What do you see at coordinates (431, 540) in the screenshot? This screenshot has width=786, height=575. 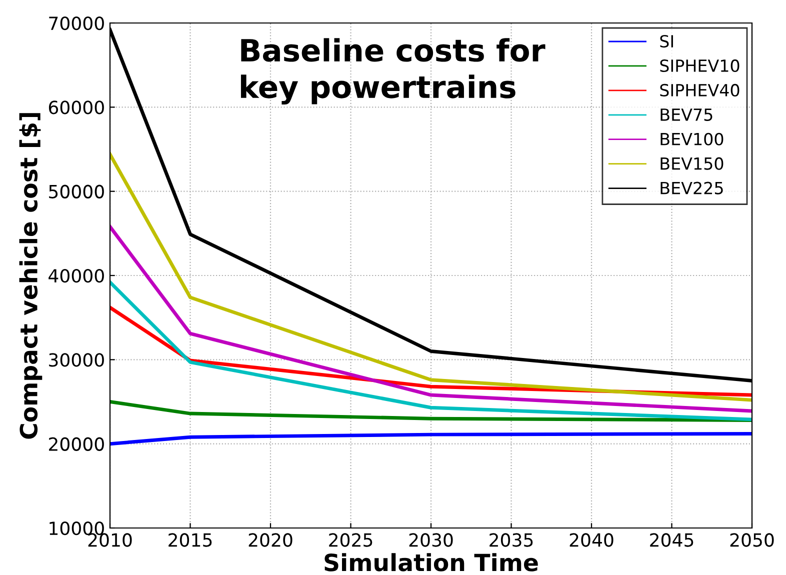 I see `x-tick-label: 2030` at bounding box center [431, 540].